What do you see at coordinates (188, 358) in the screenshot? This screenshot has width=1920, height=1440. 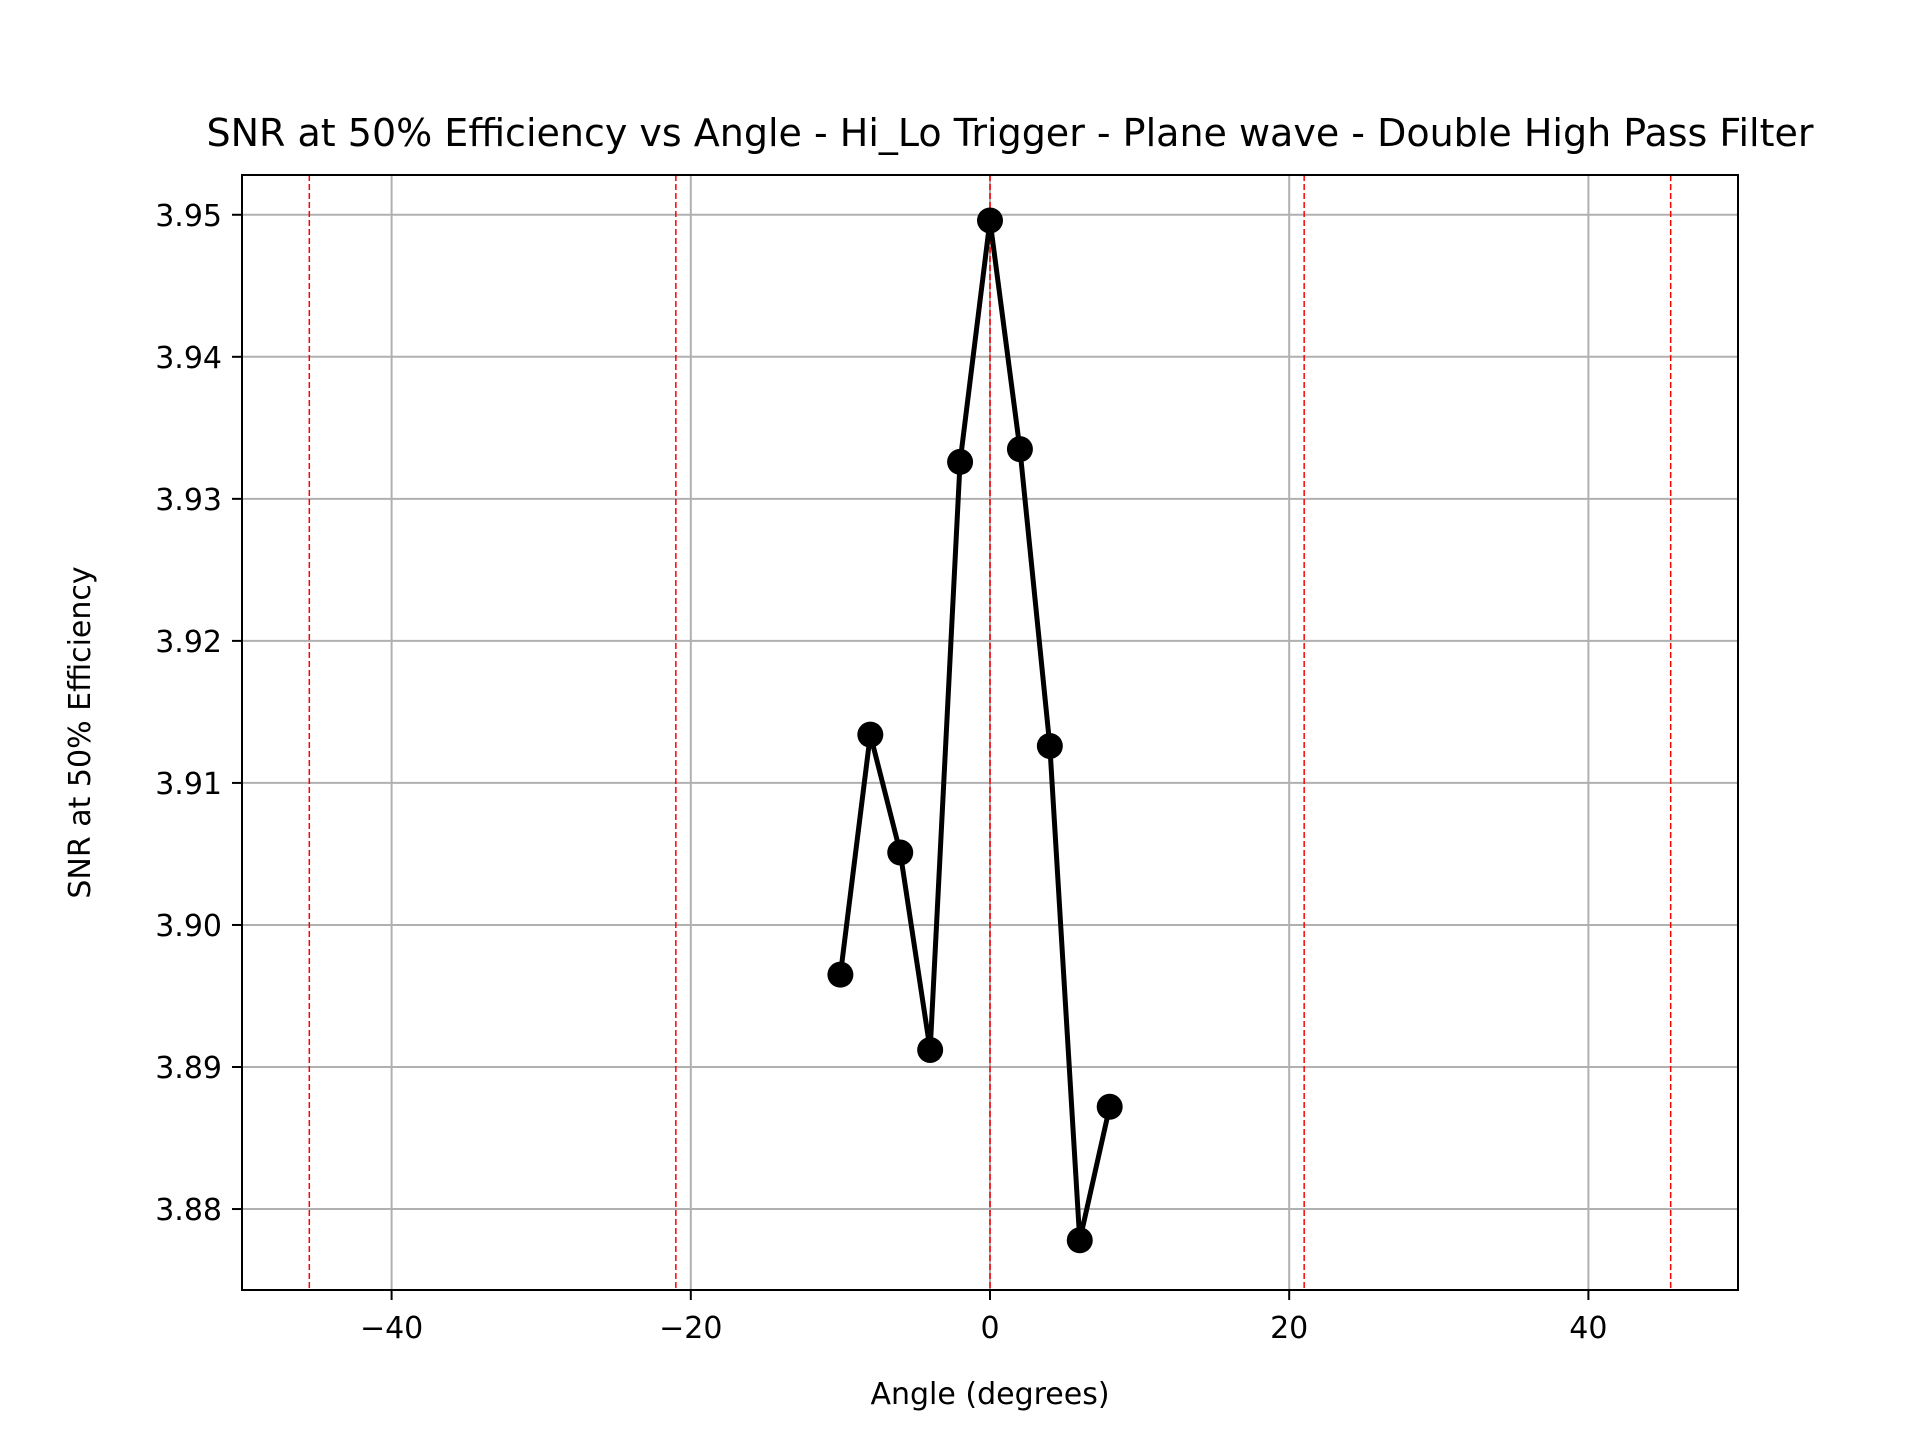 I see `y-tick-label: 3.94` at bounding box center [188, 358].